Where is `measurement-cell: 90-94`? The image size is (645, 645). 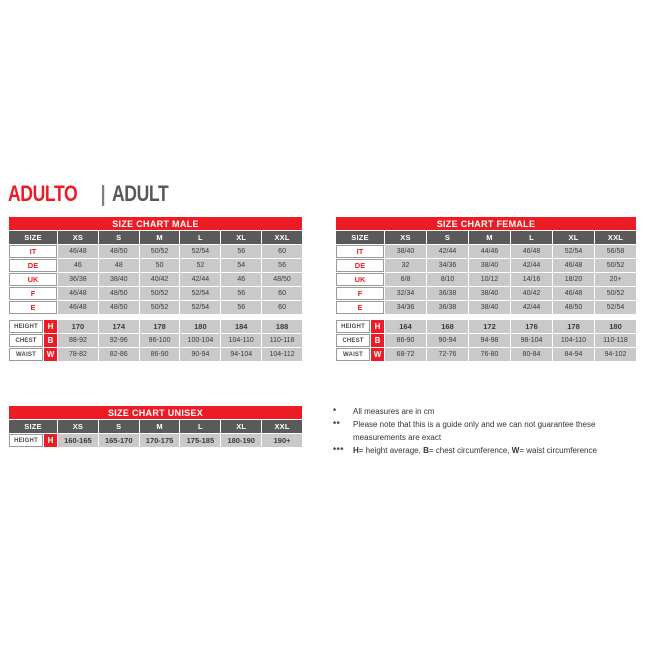
measurement-cell: 90-94 is located at coordinates (200, 354).